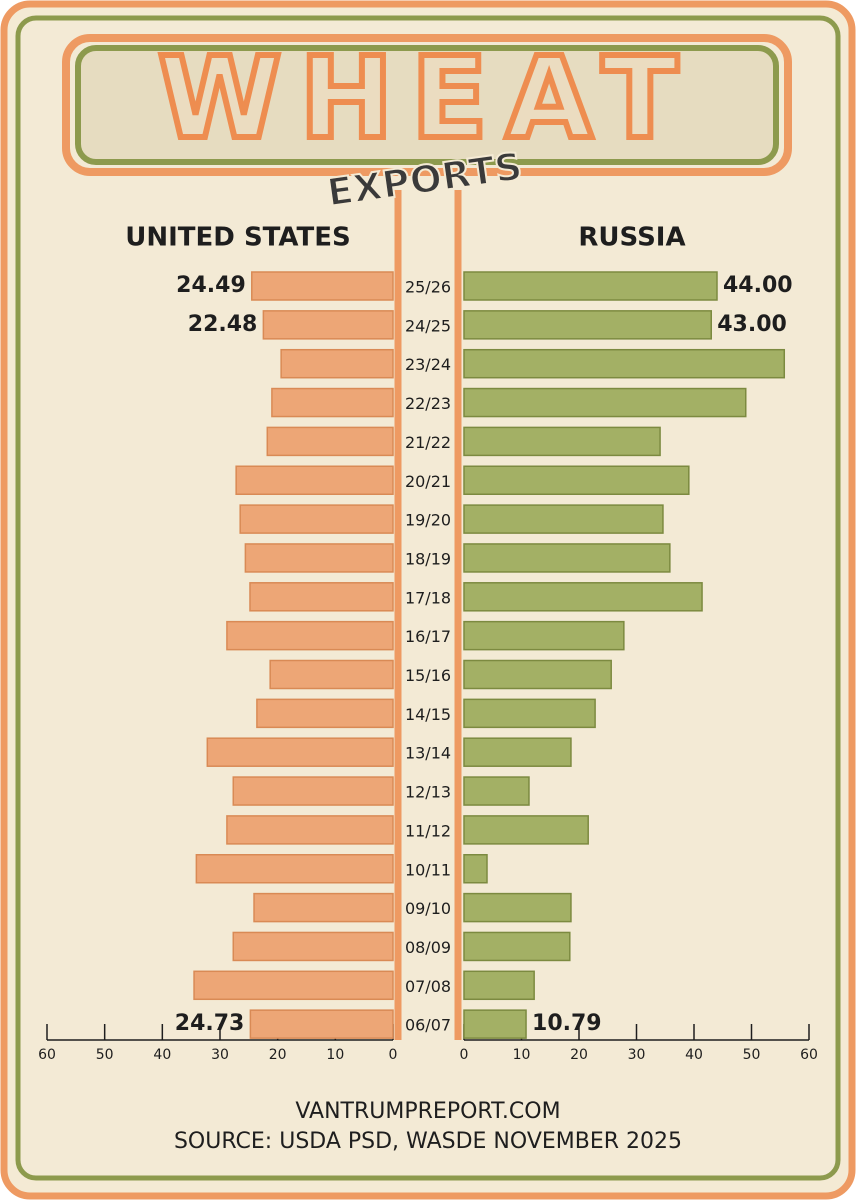 Image resolution: width=856 pixels, height=1200 pixels. I want to click on category-label: 14/15, so click(428, 714).